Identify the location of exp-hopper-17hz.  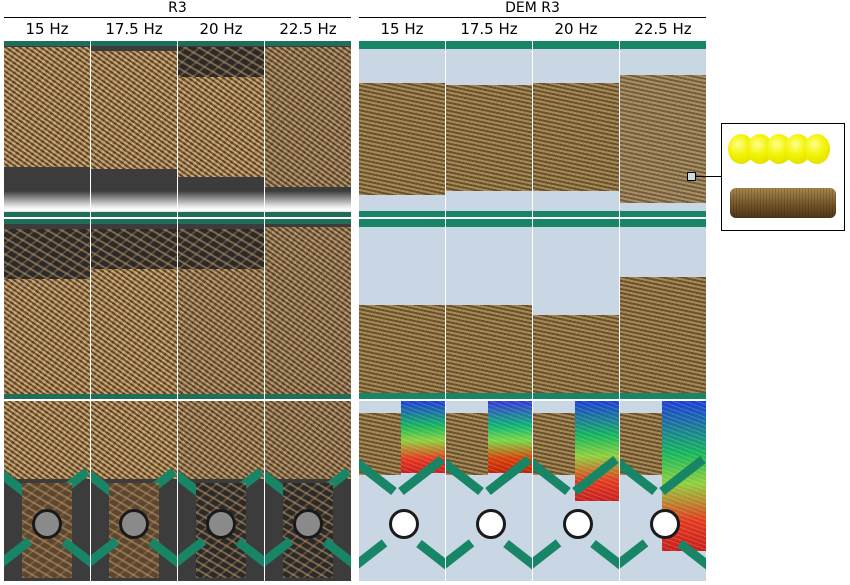
(134, 491).